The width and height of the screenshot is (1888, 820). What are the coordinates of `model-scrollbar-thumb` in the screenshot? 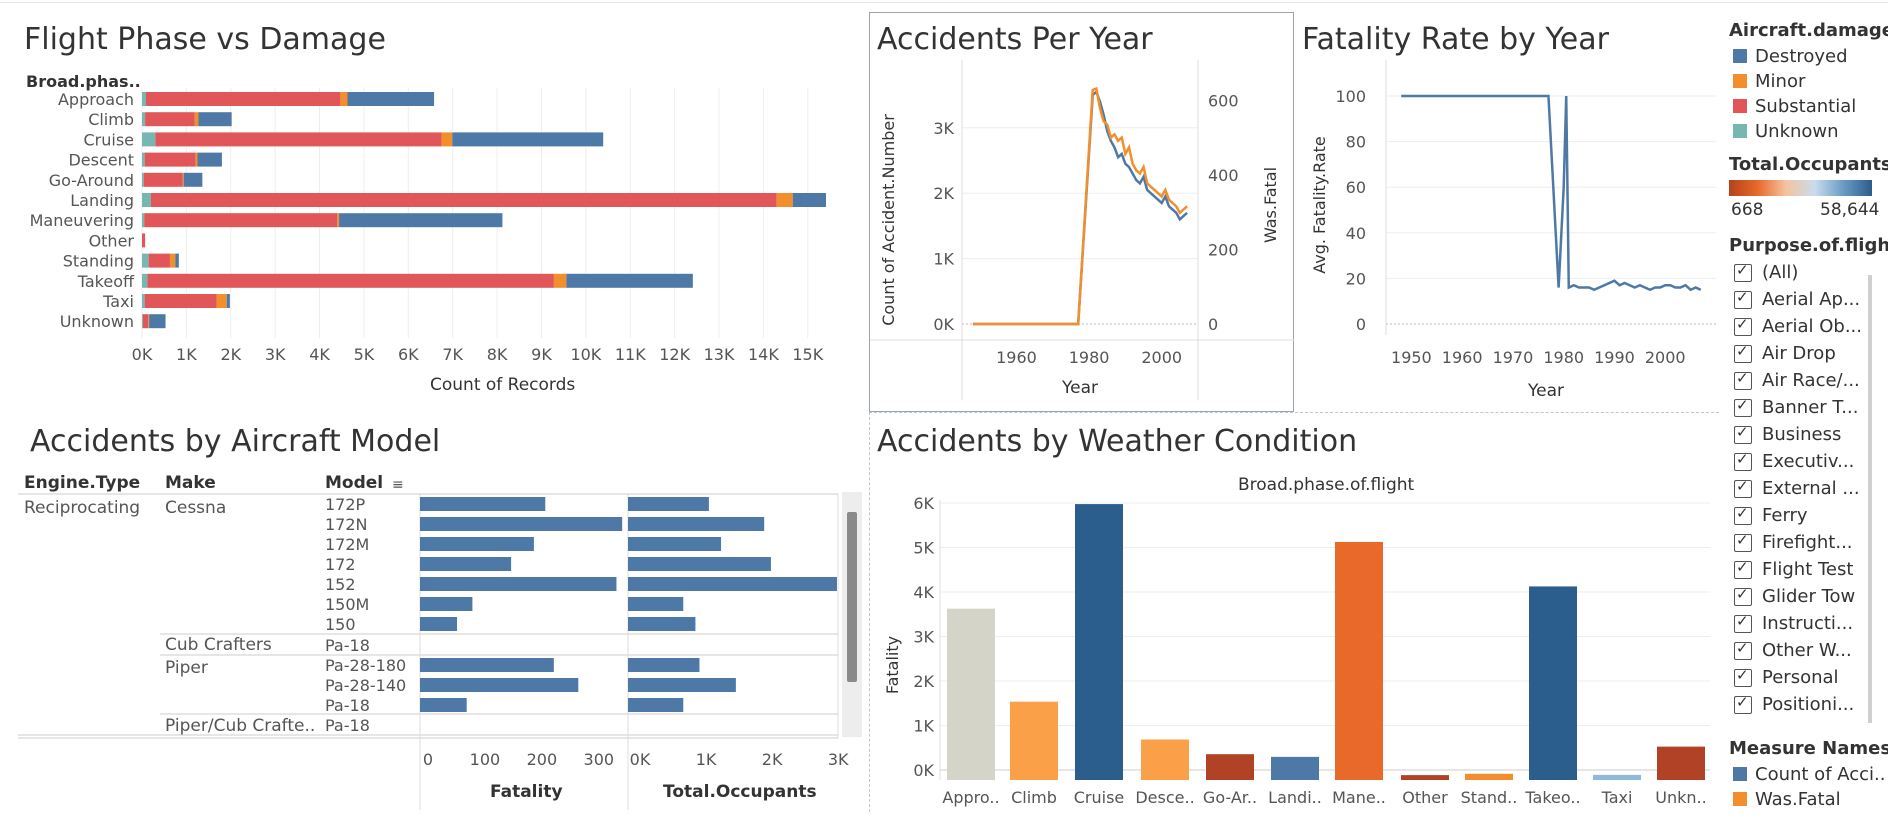 It's located at (852, 597).